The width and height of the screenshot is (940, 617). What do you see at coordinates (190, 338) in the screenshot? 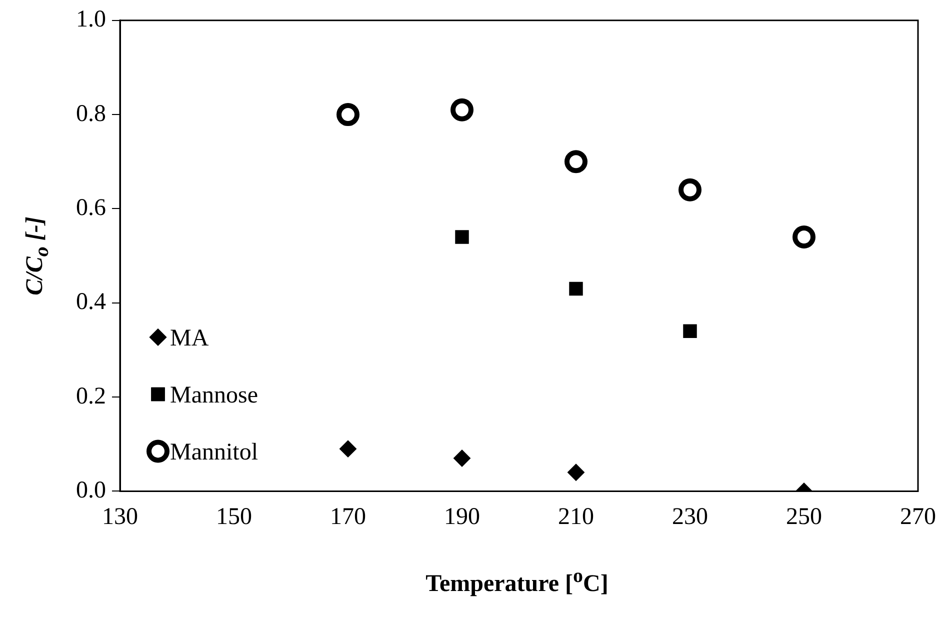
I see `legend-label: MA` at bounding box center [190, 338].